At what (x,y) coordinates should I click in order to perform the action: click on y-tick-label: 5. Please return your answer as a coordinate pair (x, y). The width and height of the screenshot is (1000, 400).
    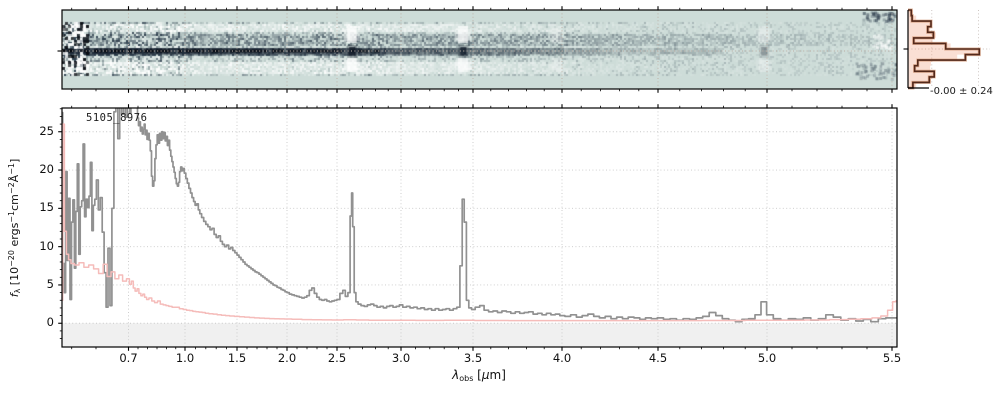
    Looking at the image, I should click on (50, 283).